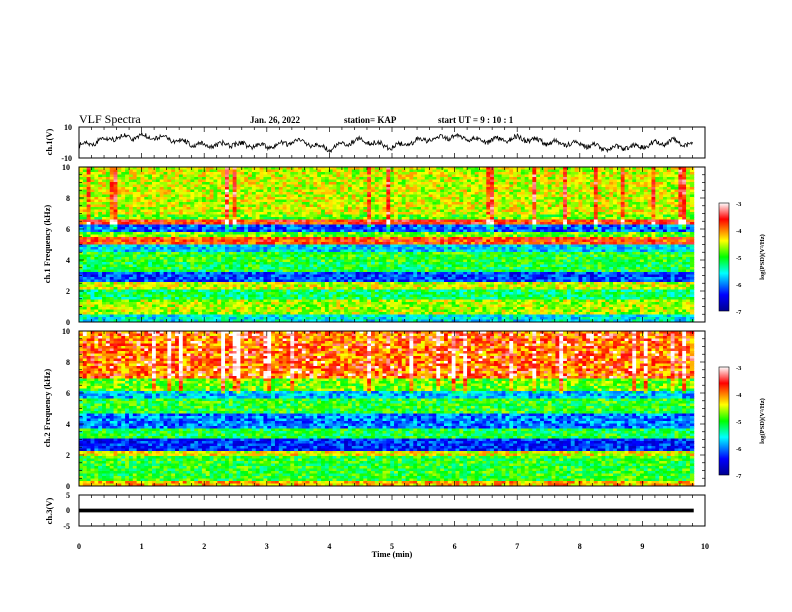  Describe the element at coordinates (49, 141) in the screenshot. I see `ch1-waveform-ylabel: ch.1(V)` at that location.